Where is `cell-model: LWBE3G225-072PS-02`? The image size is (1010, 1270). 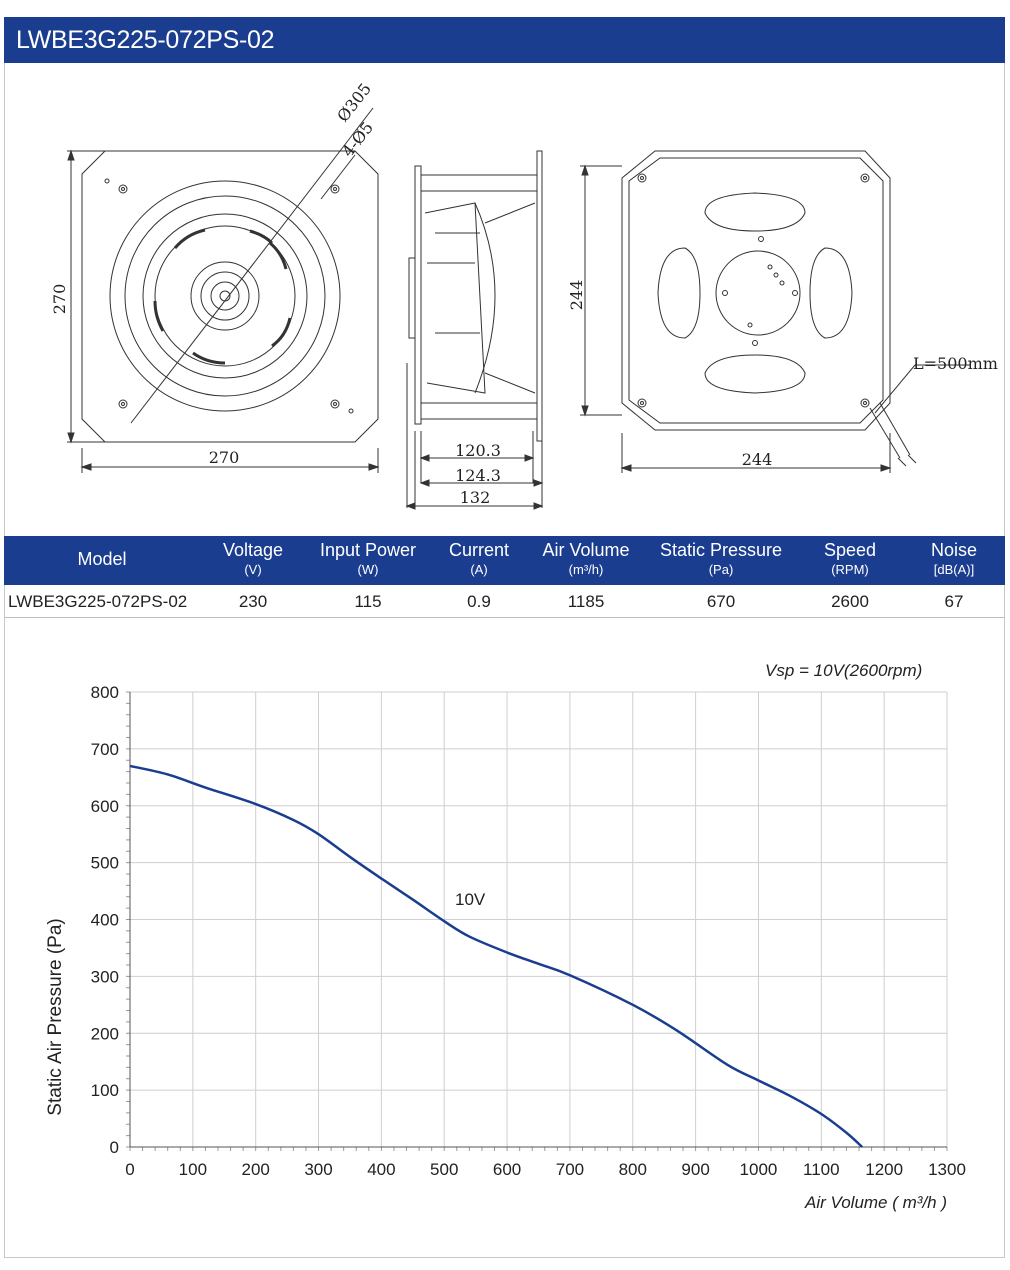
cell-model: LWBE3G225-072PS-02 is located at coordinates (98, 601).